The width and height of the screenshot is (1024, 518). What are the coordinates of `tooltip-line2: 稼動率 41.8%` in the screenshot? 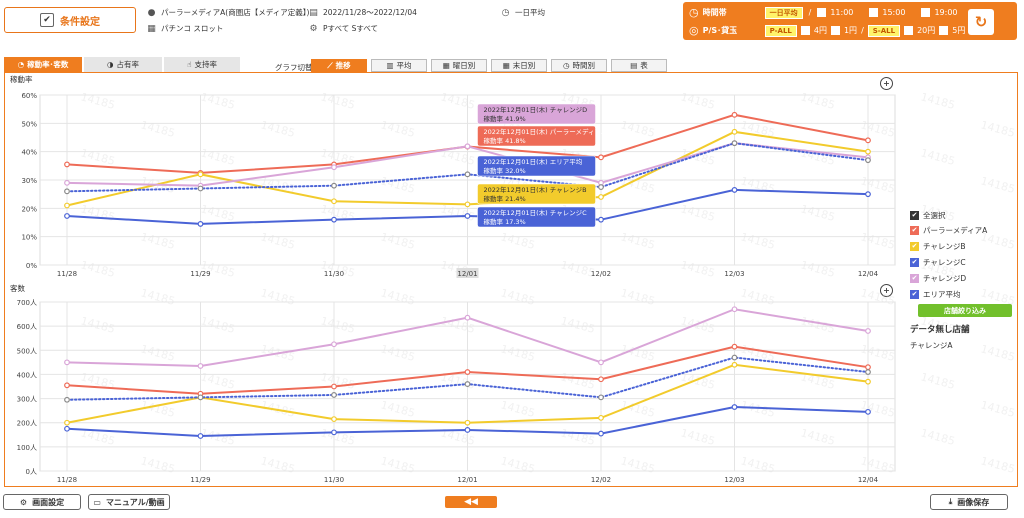 It's located at (505, 140).